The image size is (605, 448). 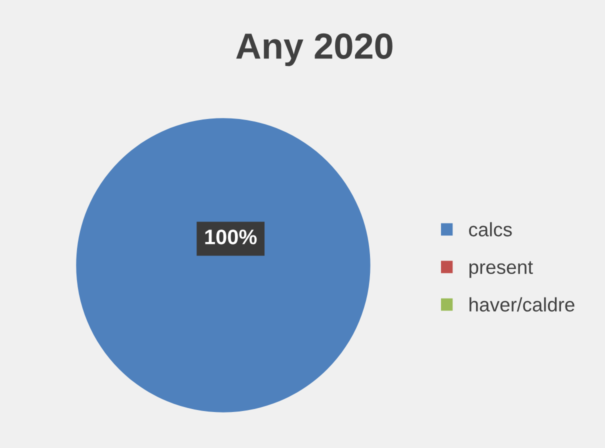 I want to click on legend-label: present, so click(x=501, y=269).